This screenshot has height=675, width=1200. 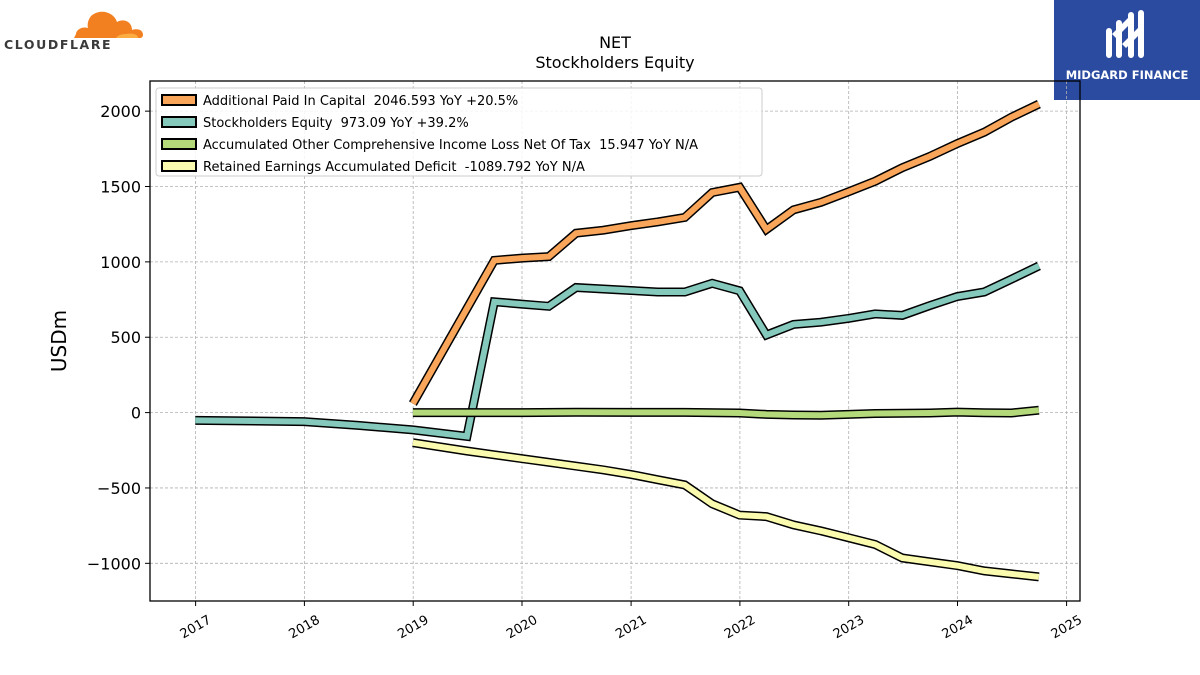 What do you see at coordinates (615, 42) in the screenshot?
I see `chart-title: NET` at bounding box center [615, 42].